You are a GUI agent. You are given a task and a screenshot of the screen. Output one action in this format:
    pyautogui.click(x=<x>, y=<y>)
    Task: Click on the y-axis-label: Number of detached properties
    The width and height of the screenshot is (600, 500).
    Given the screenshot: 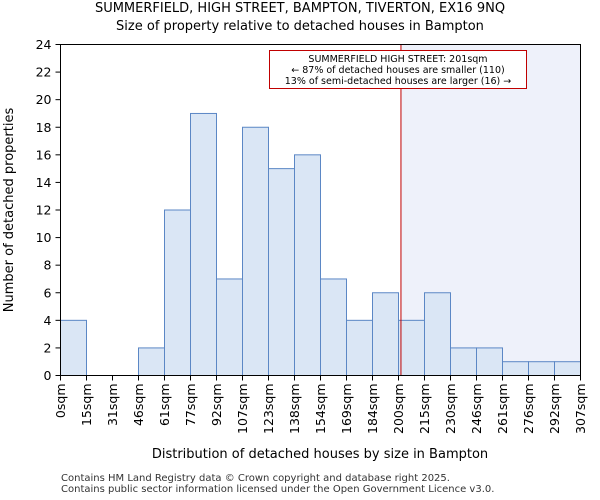 What is the action you would take?
    pyautogui.click(x=9, y=210)
    